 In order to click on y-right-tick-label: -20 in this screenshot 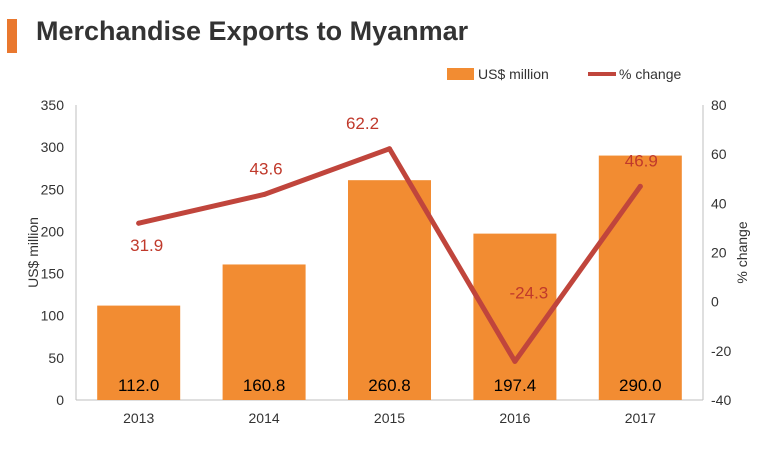, I will do `click(721, 351)`.